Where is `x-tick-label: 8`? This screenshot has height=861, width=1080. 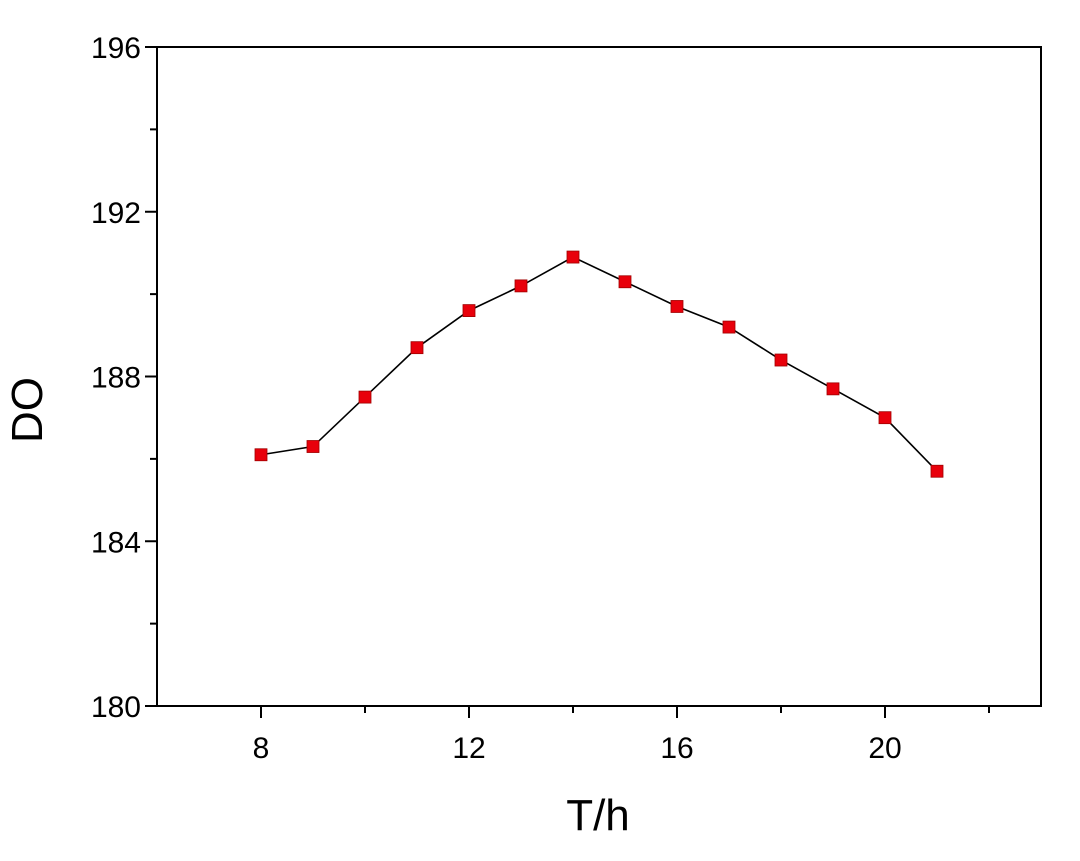 x-tick-label: 8 is located at coordinates (261, 748).